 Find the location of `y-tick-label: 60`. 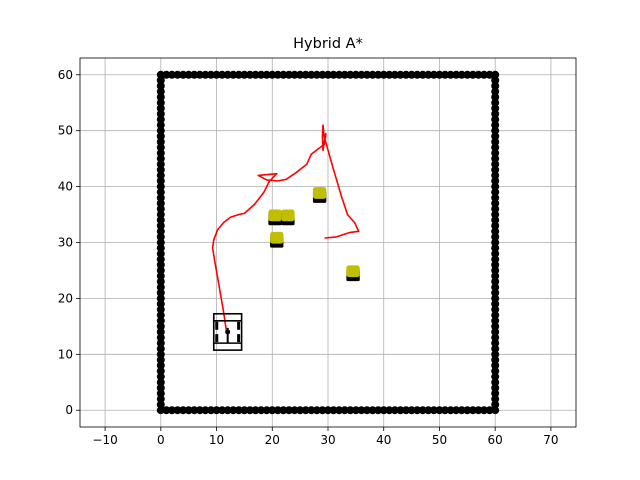

y-tick-label: 60 is located at coordinates (65, 75).